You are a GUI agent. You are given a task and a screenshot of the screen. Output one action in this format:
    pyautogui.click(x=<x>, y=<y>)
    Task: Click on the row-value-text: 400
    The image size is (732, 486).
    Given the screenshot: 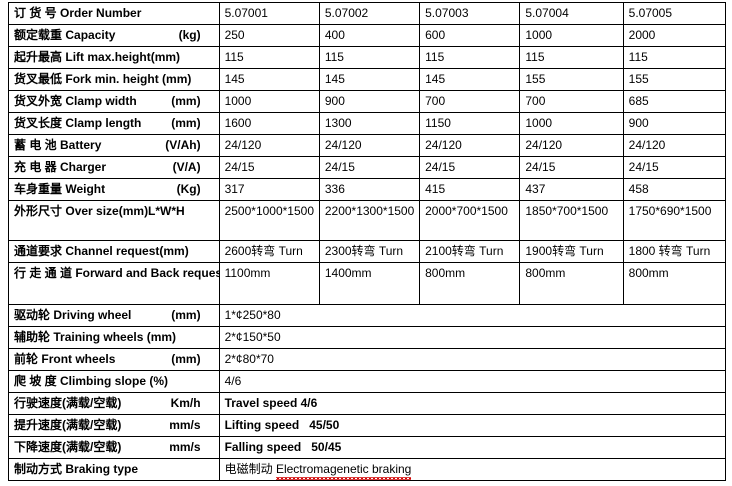 What is the action you would take?
    pyautogui.click(x=334, y=35)
    